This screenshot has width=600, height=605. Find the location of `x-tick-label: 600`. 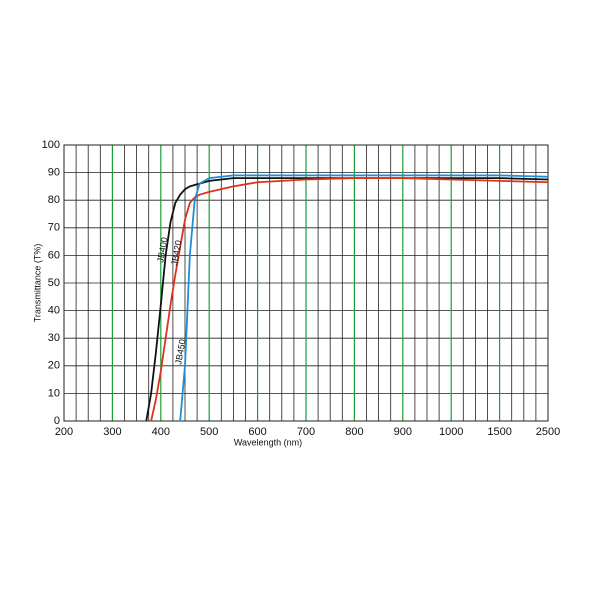

x-tick-label: 600 is located at coordinates (257, 432).